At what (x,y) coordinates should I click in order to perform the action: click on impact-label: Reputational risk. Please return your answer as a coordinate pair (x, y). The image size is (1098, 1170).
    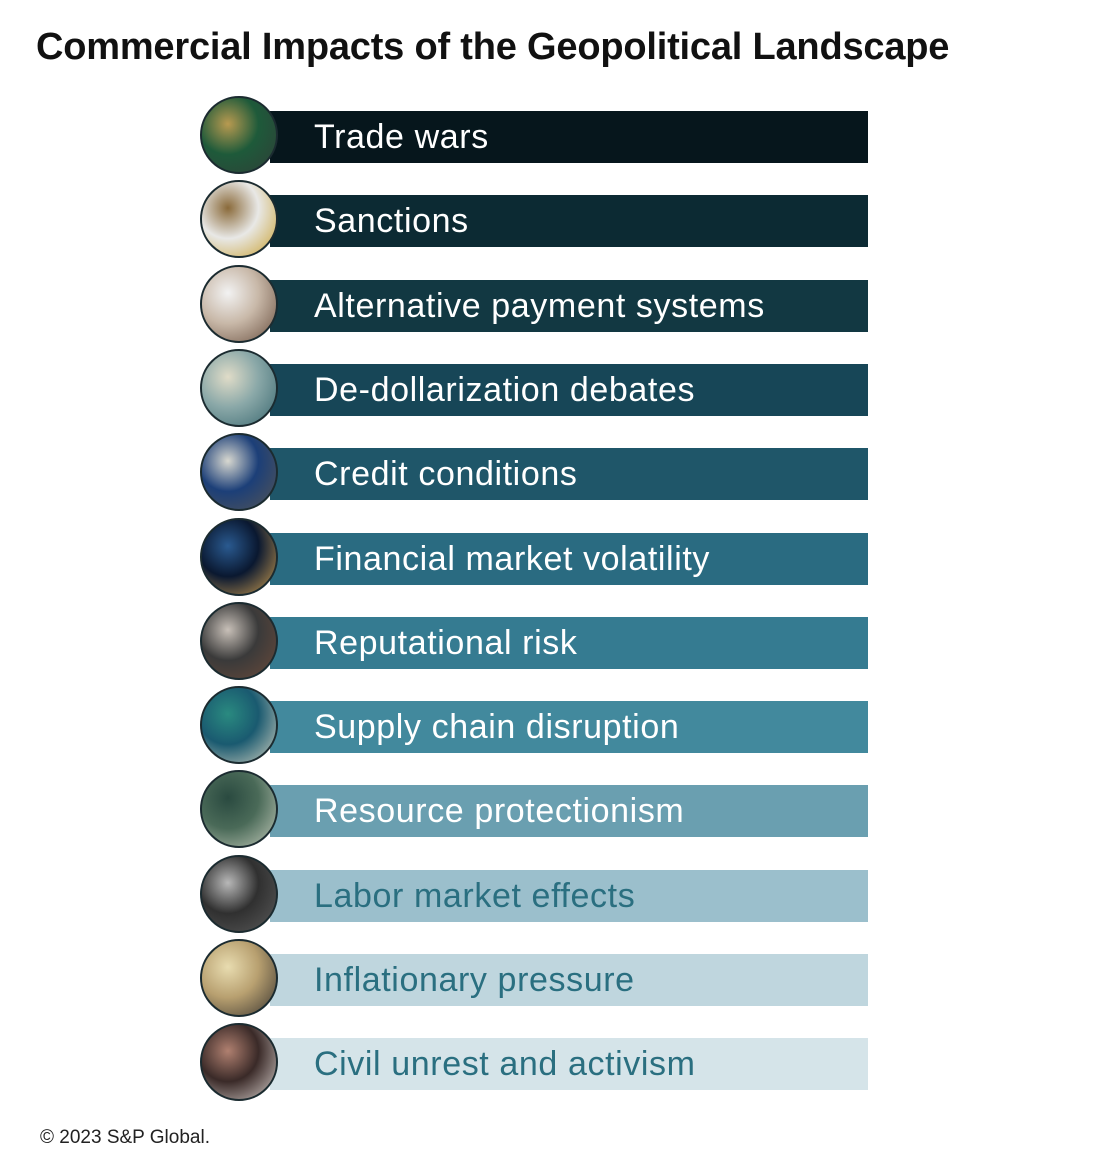
    Looking at the image, I should click on (446, 642).